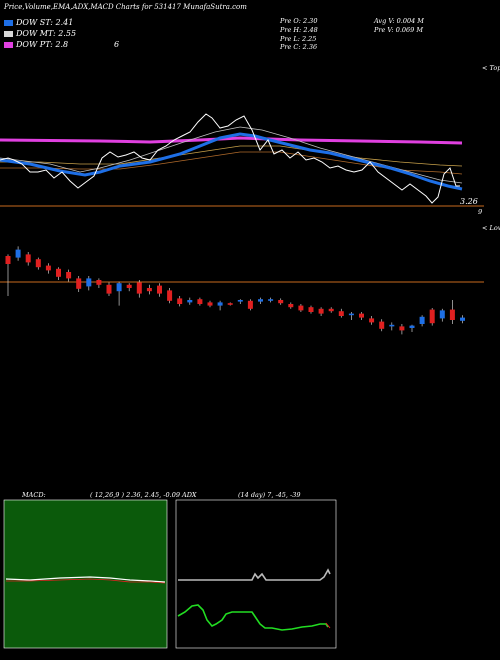 The height and width of the screenshot is (660, 500). I want to click on legend-dow-pt: DOW PT: 2.8, so click(36, 44).